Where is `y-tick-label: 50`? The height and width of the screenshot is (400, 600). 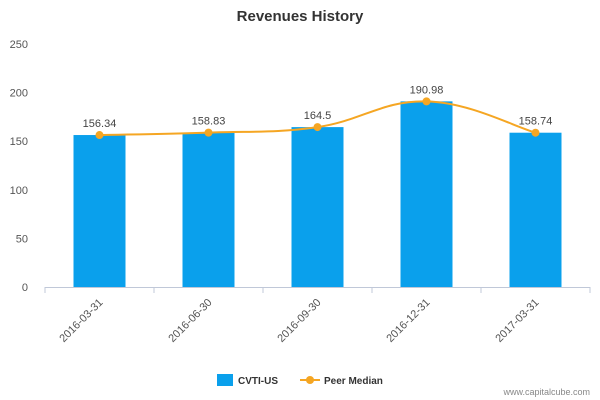
y-tick-label: 50 is located at coordinates (22, 239).